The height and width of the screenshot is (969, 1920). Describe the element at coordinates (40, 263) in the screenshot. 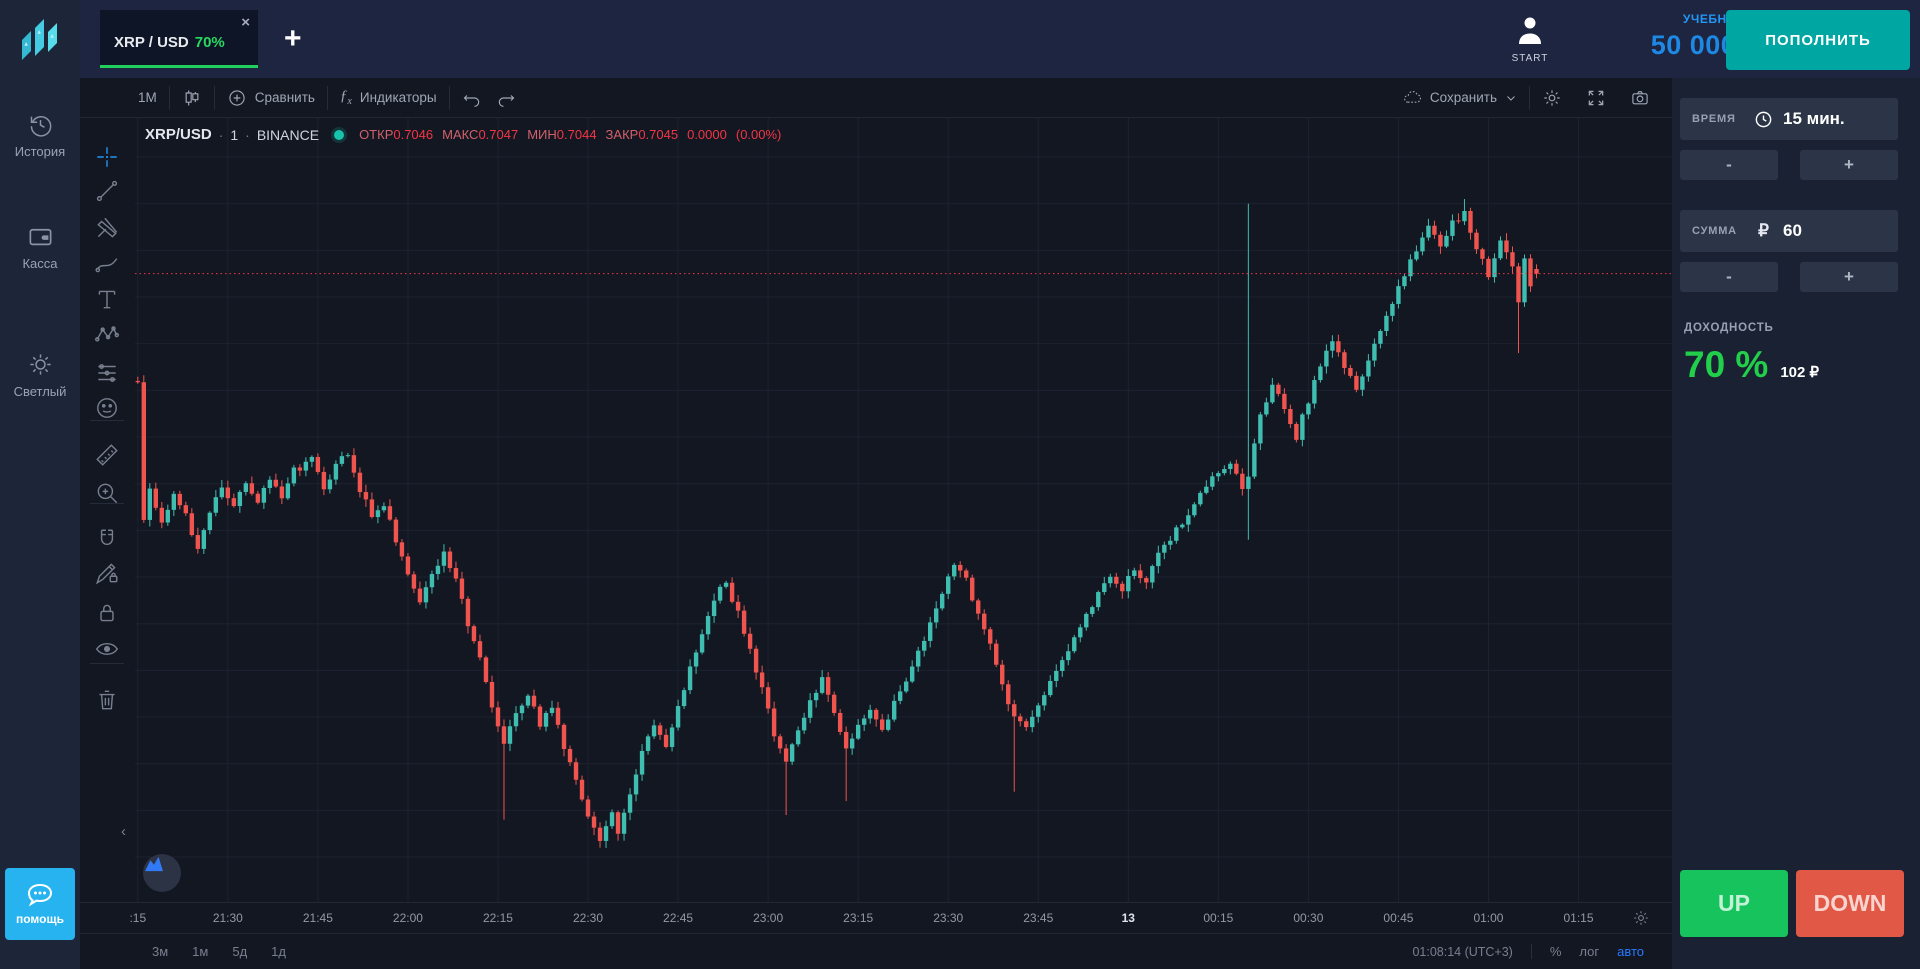

I see `sidebar-item-label: Касса` at that location.